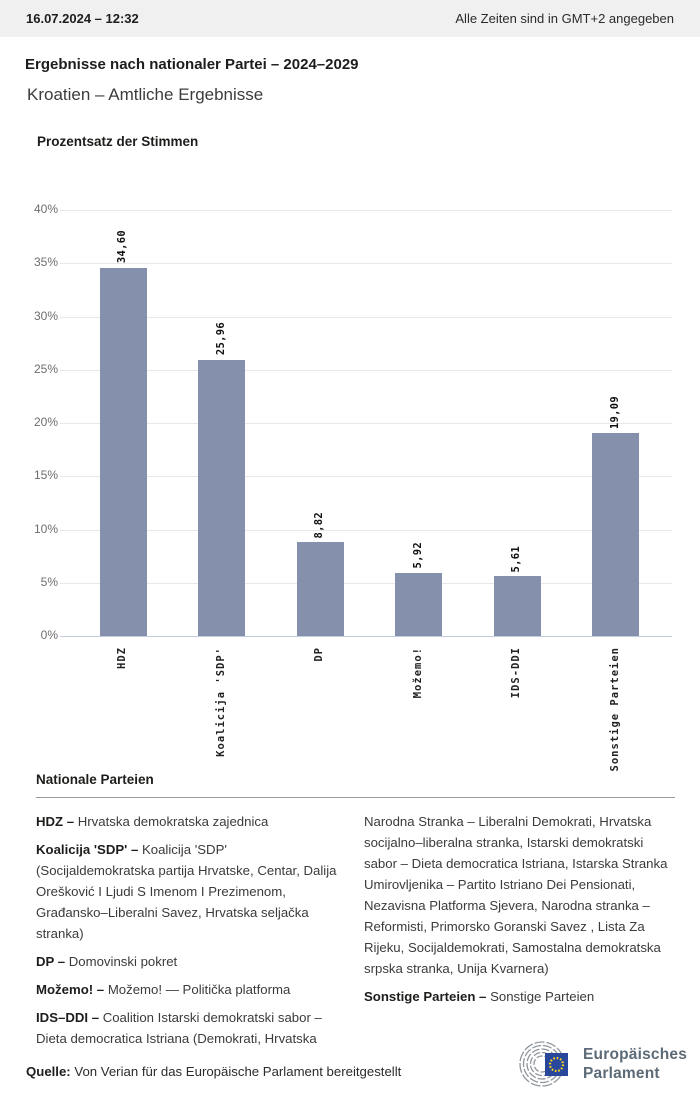 This screenshot has width=700, height=1101. What do you see at coordinates (45, 422) in the screenshot?
I see `y-tick-label: 20%` at bounding box center [45, 422].